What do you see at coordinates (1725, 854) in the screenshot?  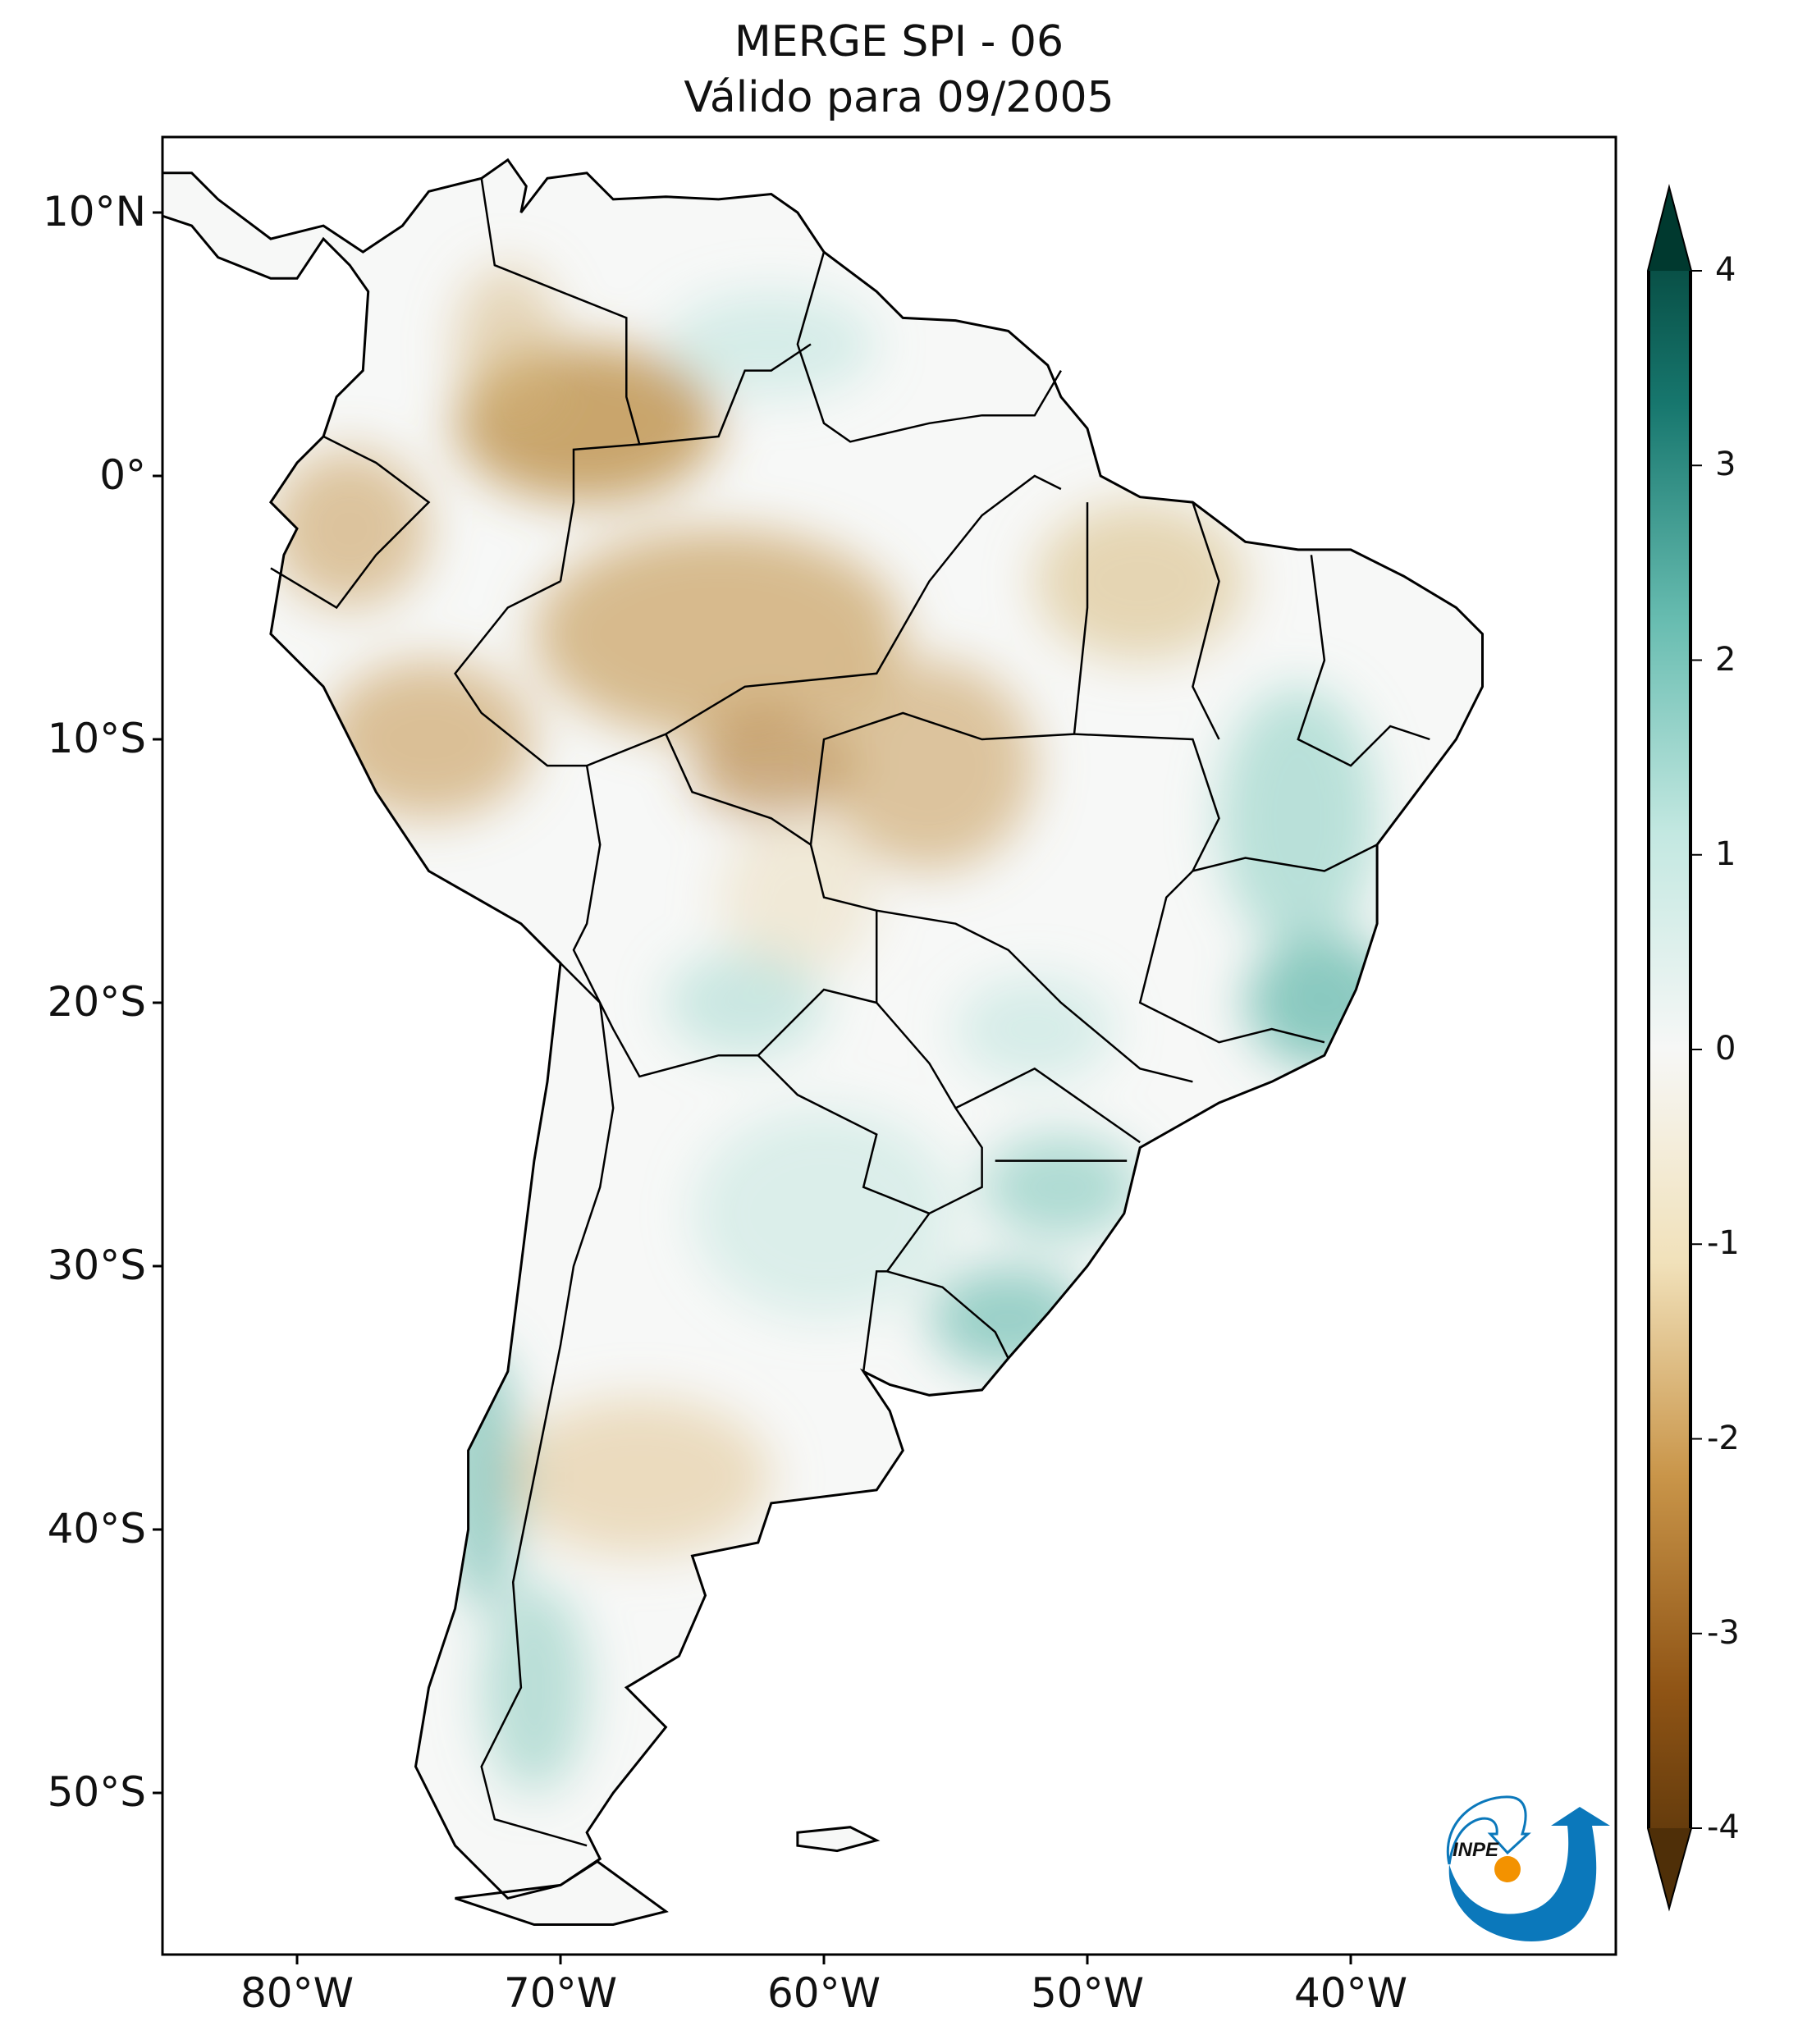 I see `colorbar-tick-label: 1` at bounding box center [1725, 854].